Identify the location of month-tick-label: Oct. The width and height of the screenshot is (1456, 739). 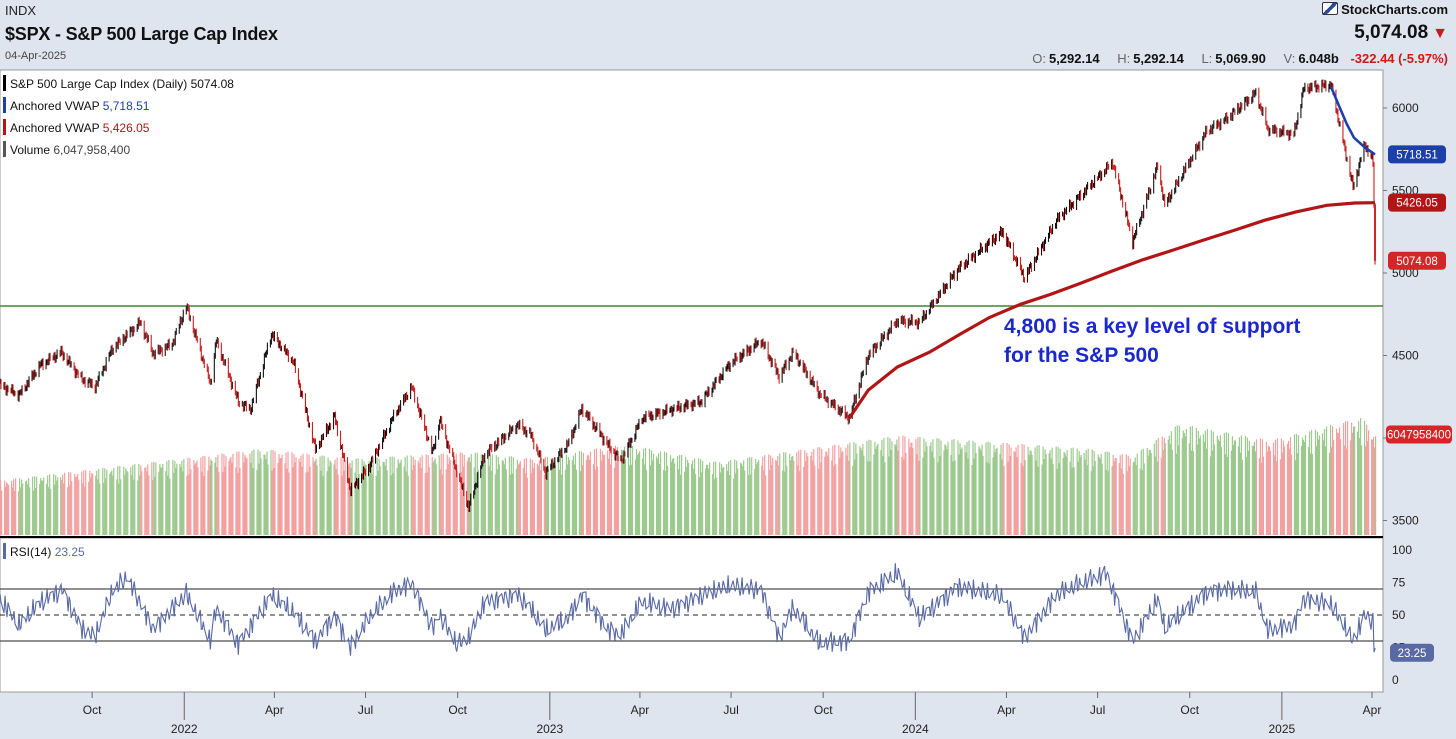
(457, 710).